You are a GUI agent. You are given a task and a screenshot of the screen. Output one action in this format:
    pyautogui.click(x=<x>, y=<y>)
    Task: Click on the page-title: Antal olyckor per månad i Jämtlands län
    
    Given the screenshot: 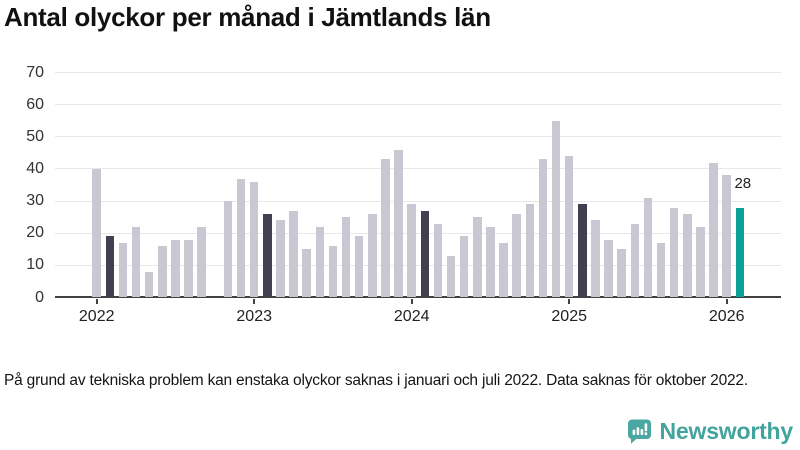 What is the action you would take?
    pyautogui.click(x=247, y=17)
    